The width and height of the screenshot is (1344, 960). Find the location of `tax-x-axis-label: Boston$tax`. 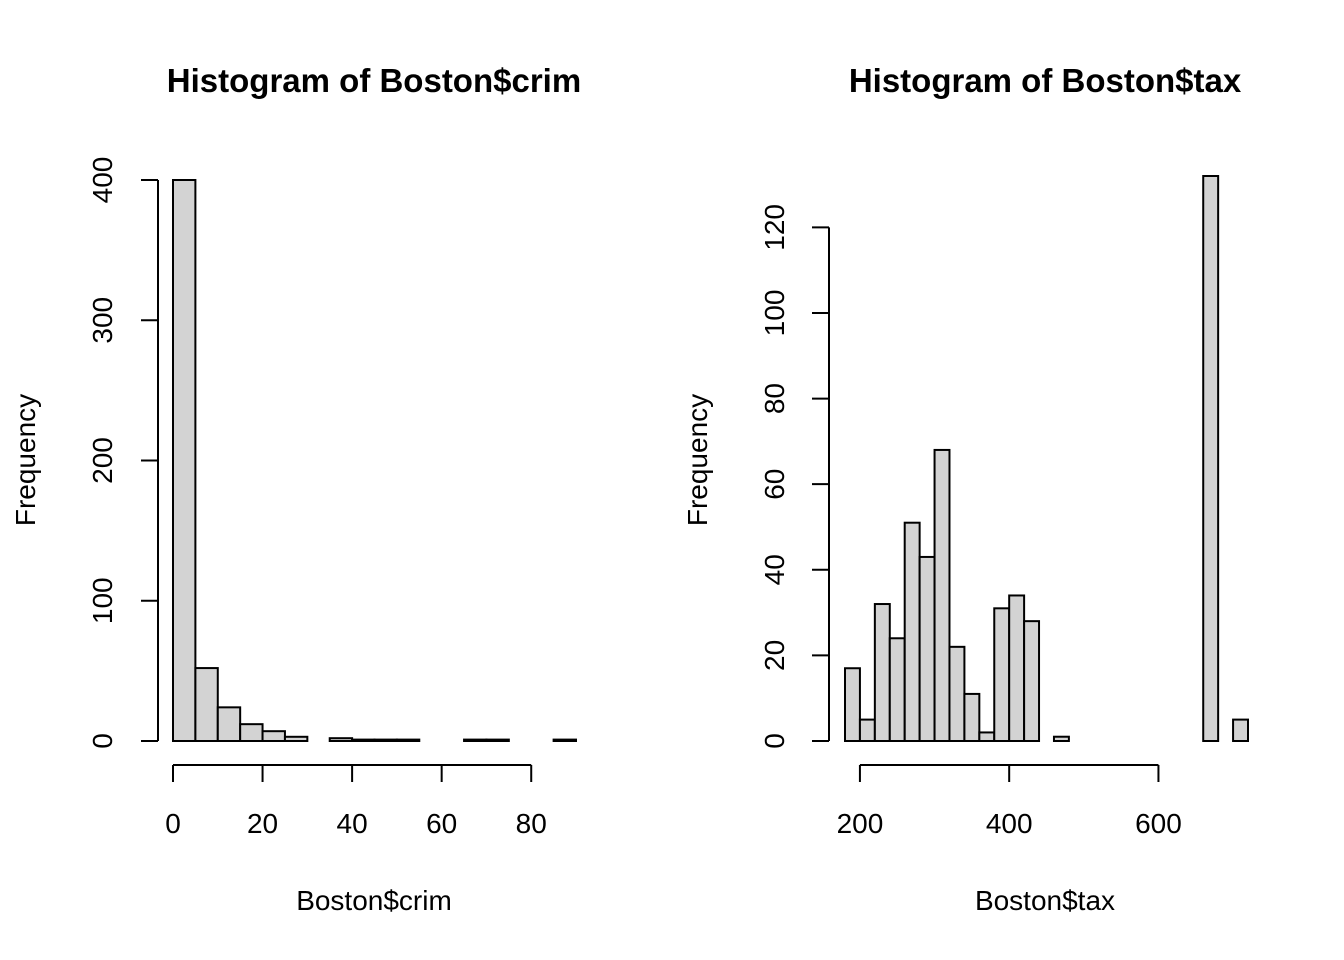

tax-x-axis-label: Boston$tax is located at coordinates (1045, 900).